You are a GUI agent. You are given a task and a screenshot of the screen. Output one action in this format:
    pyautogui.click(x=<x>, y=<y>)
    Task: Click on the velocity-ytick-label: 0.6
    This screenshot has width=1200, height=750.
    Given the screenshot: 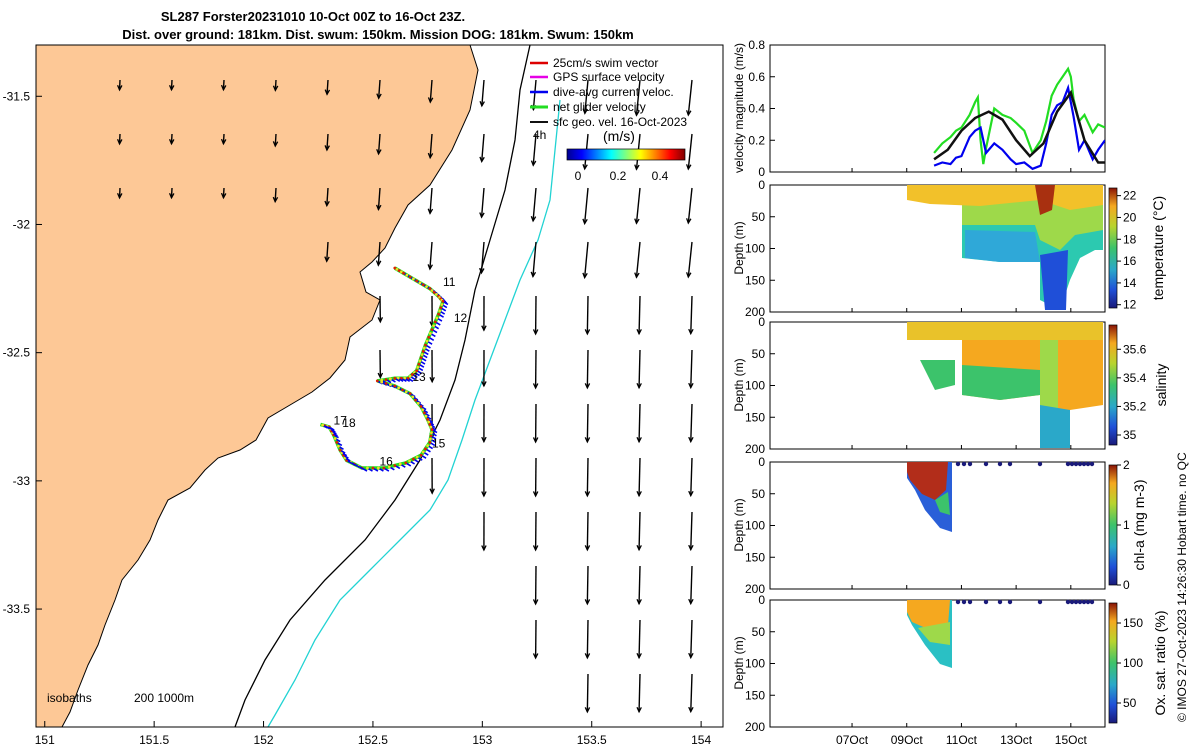 What is the action you would take?
    pyautogui.click(x=756, y=77)
    